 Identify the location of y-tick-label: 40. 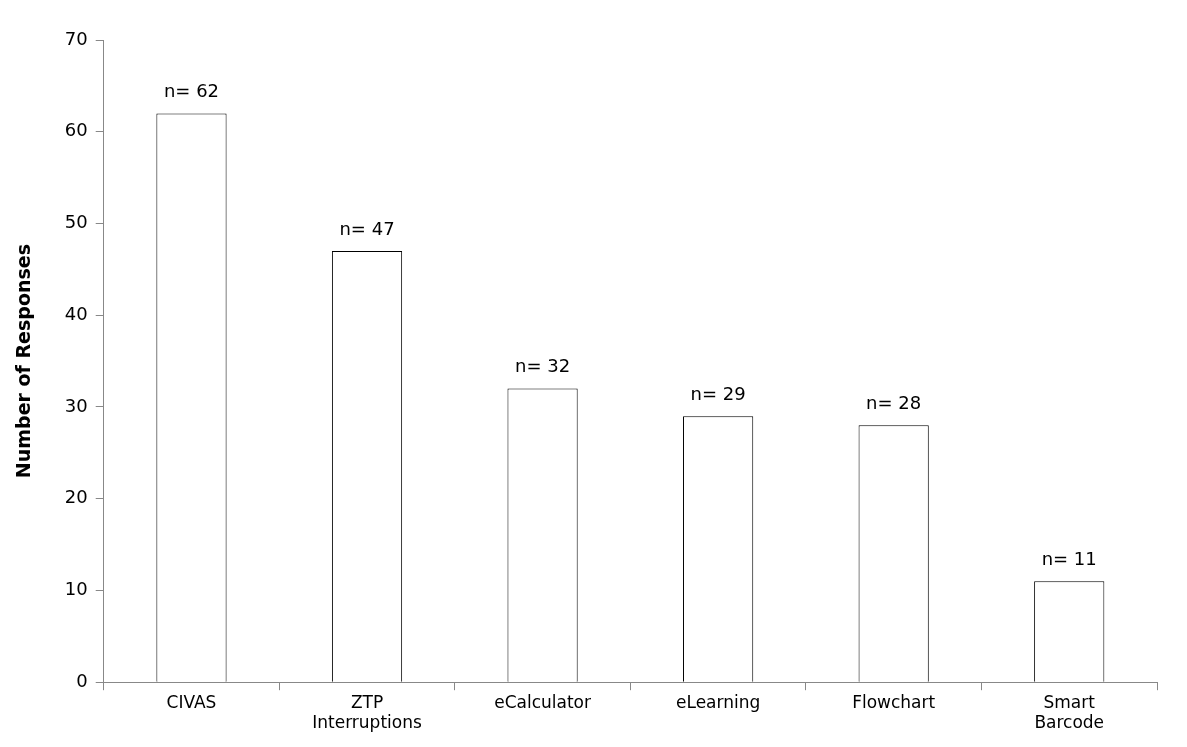
(76, 313).